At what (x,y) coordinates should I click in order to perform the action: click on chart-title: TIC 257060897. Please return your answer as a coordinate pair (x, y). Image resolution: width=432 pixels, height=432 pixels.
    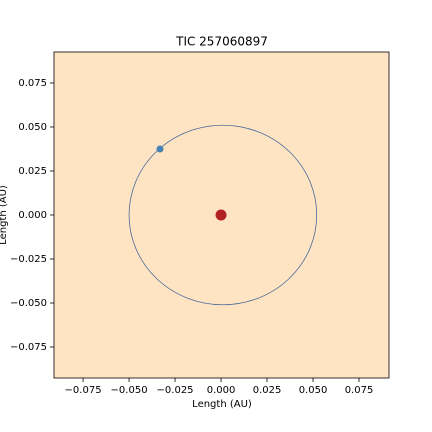
    Looking at the image, I should click on (221, 42).